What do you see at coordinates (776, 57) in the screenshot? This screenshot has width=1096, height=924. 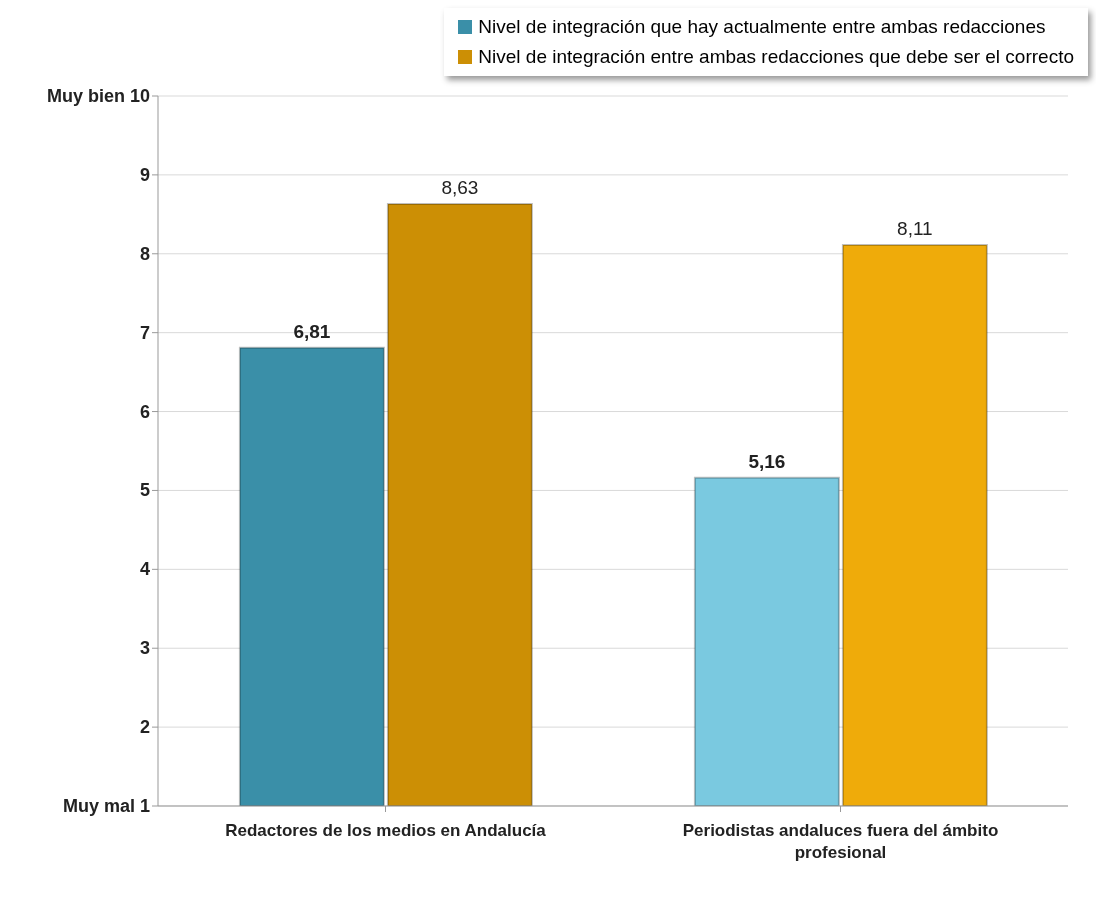 I see `legend-label: Nivel de integración entre ambas redacciones que debe ser el correcto` at bounding box center [776, 57].